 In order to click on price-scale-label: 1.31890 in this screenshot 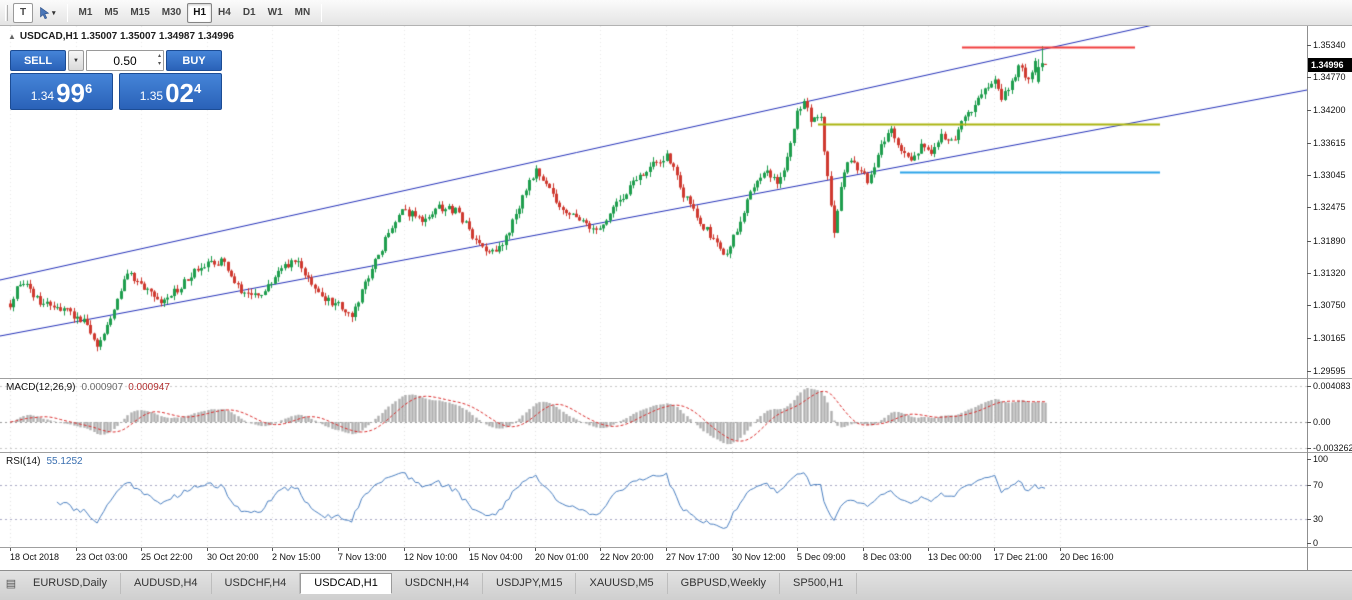, I will do `click(1329, 241)`.